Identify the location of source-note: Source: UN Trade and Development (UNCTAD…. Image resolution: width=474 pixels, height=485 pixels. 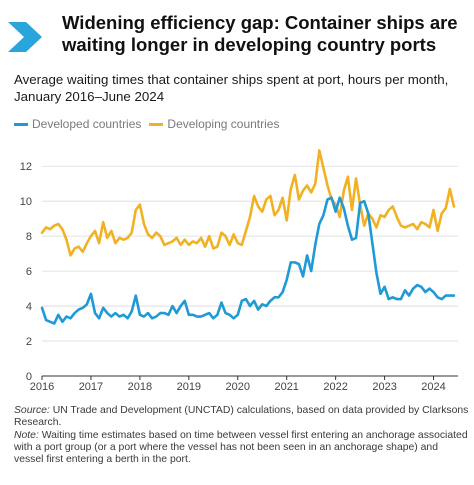
(241, 417).